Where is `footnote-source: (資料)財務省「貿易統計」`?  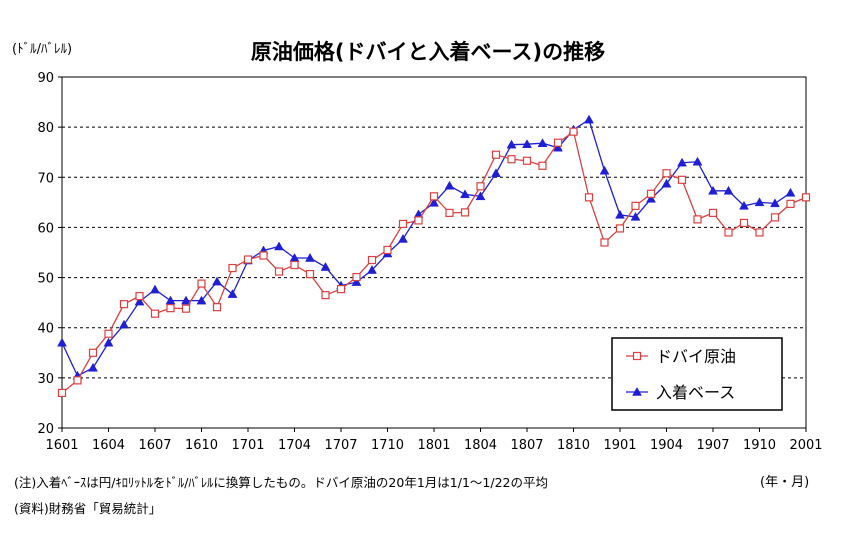 footnote-source: (資料)財務省「貿易統計」 is located at coordinates (88, 508).